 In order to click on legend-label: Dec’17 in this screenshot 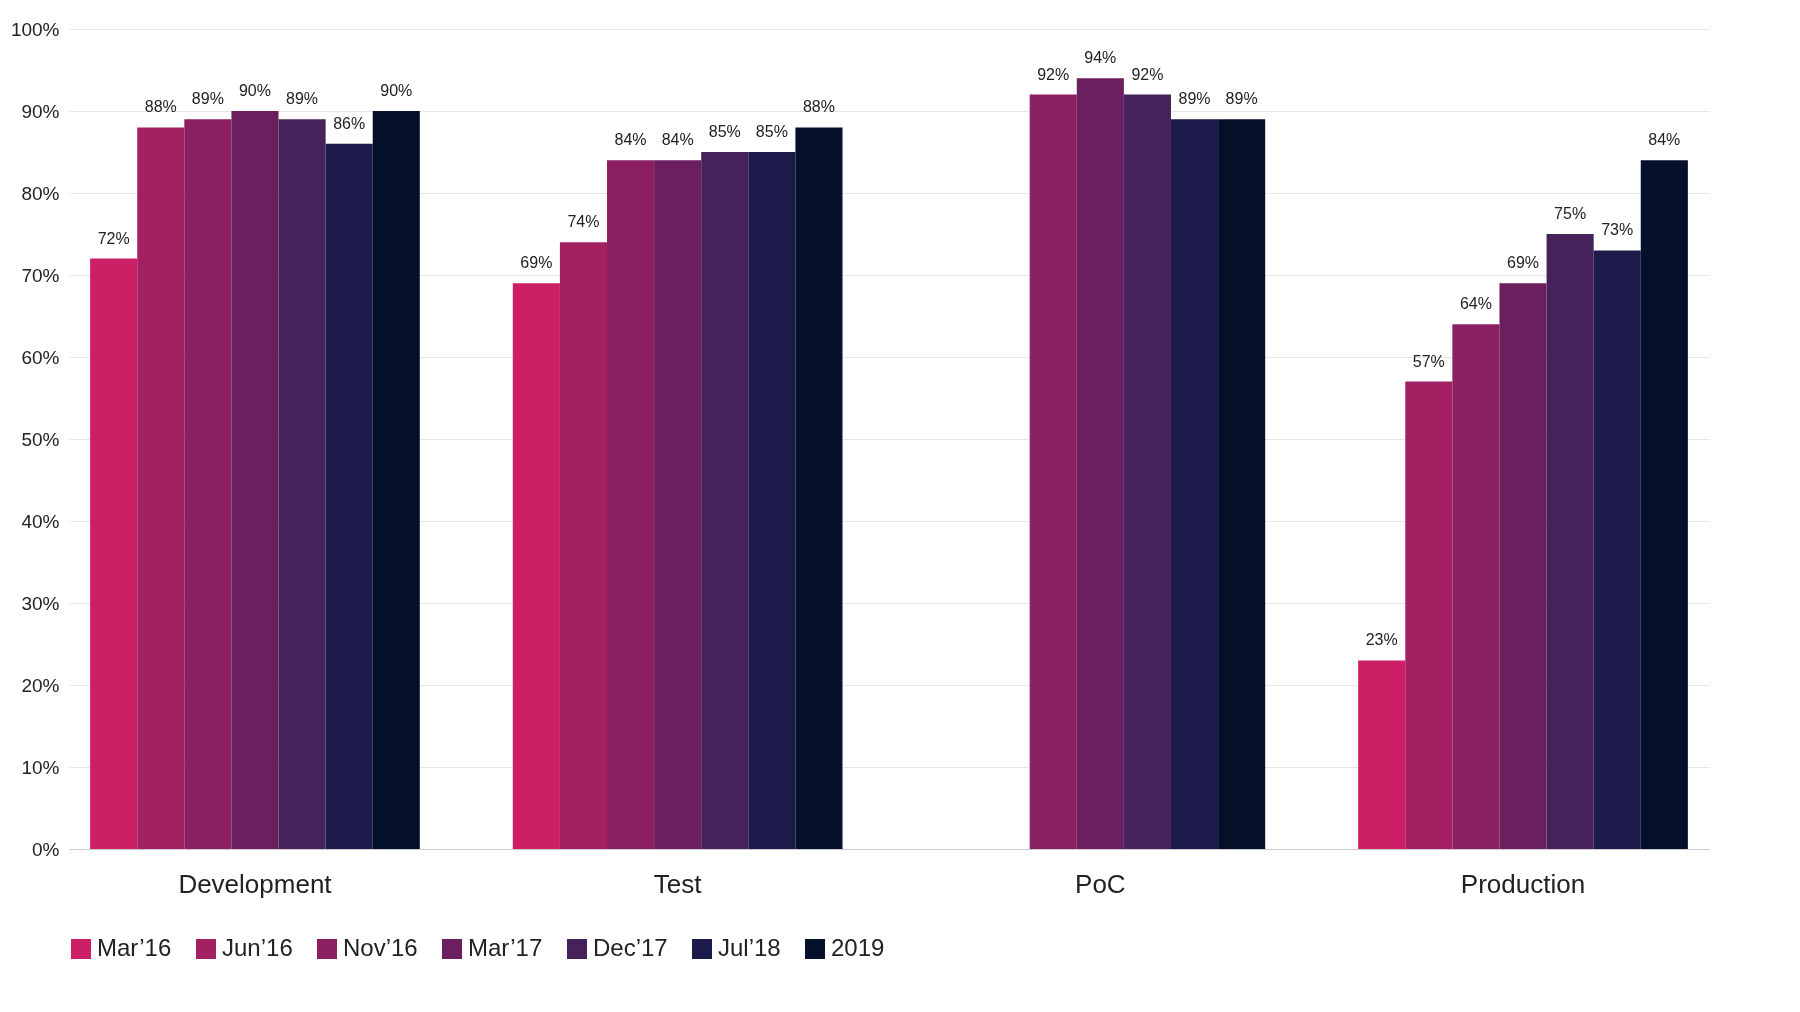, I will do `click(630, 947)`.